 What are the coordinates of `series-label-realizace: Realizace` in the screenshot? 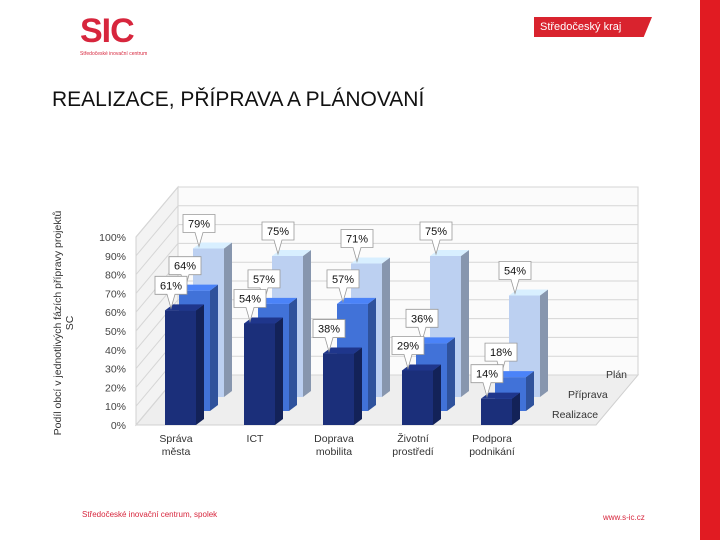 It's located at (575, 415).